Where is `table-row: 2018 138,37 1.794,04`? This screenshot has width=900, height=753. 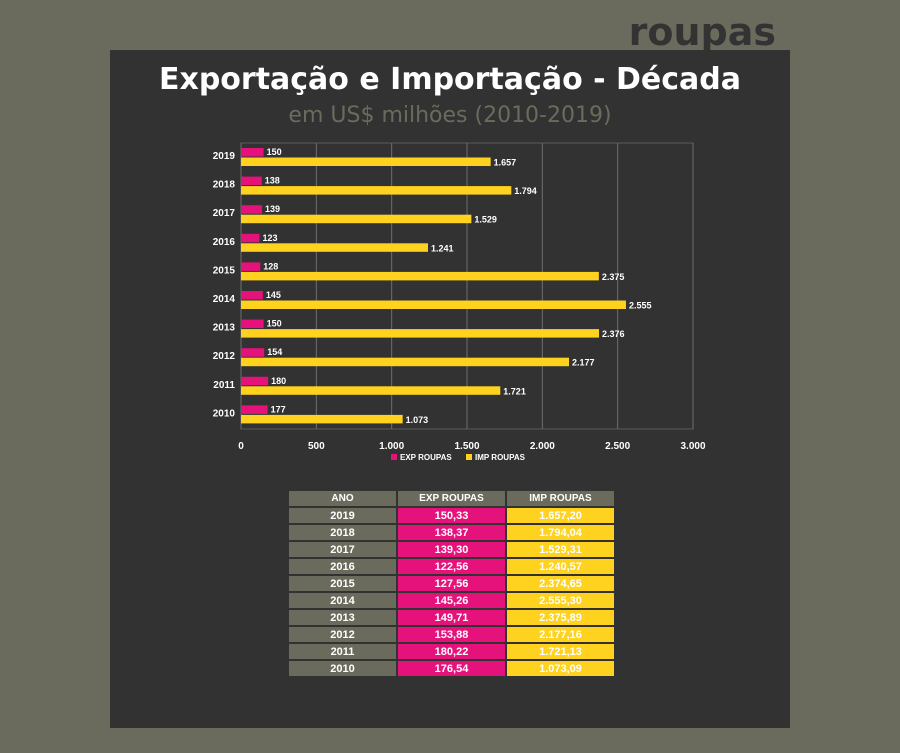 table-row: 2018 138,37 1.794,04 is located at coordinates (451, 532).